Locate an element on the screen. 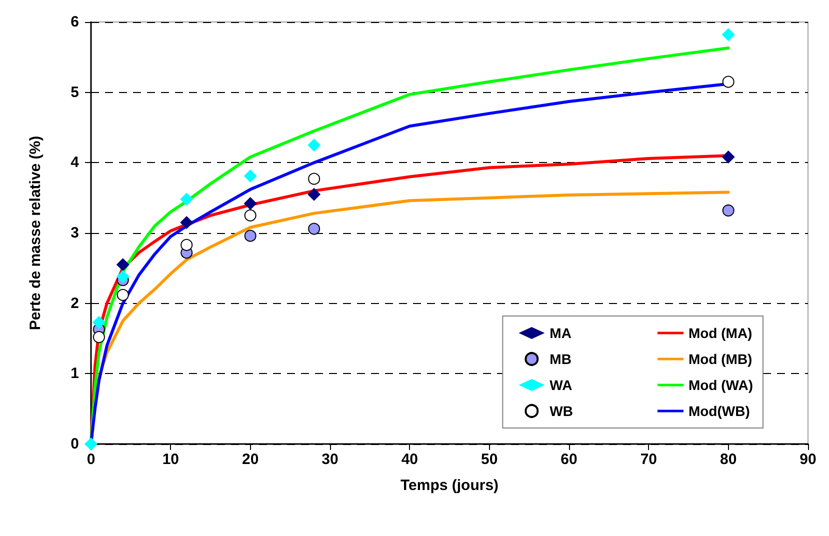  y-axis-title: Perte de masse relative (%) is located at coordinates (35, 233).